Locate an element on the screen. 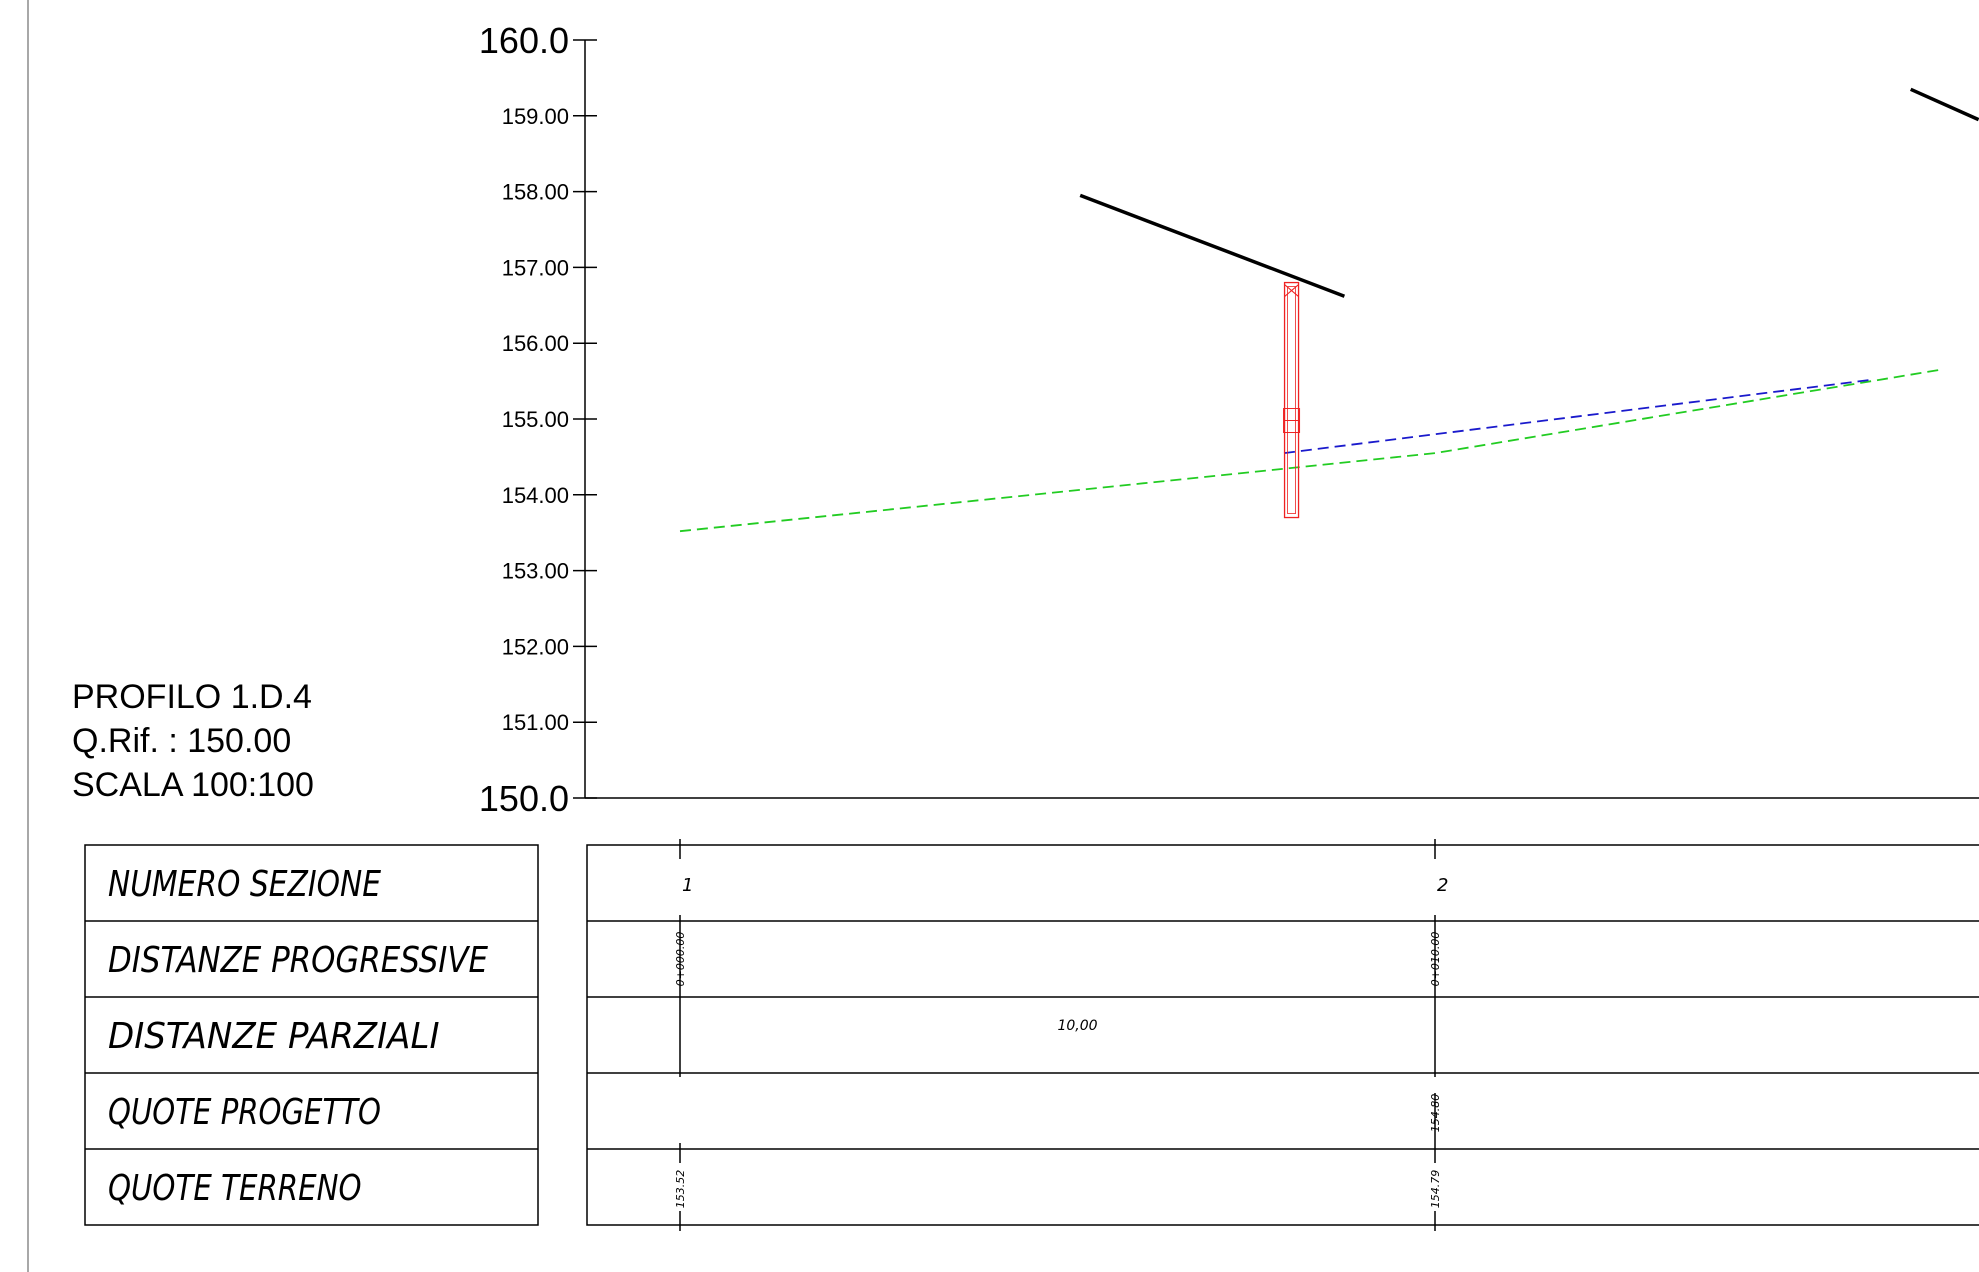  reference-elevation: Q.Rif. : 150.00 is located at coordinates (182, 741).